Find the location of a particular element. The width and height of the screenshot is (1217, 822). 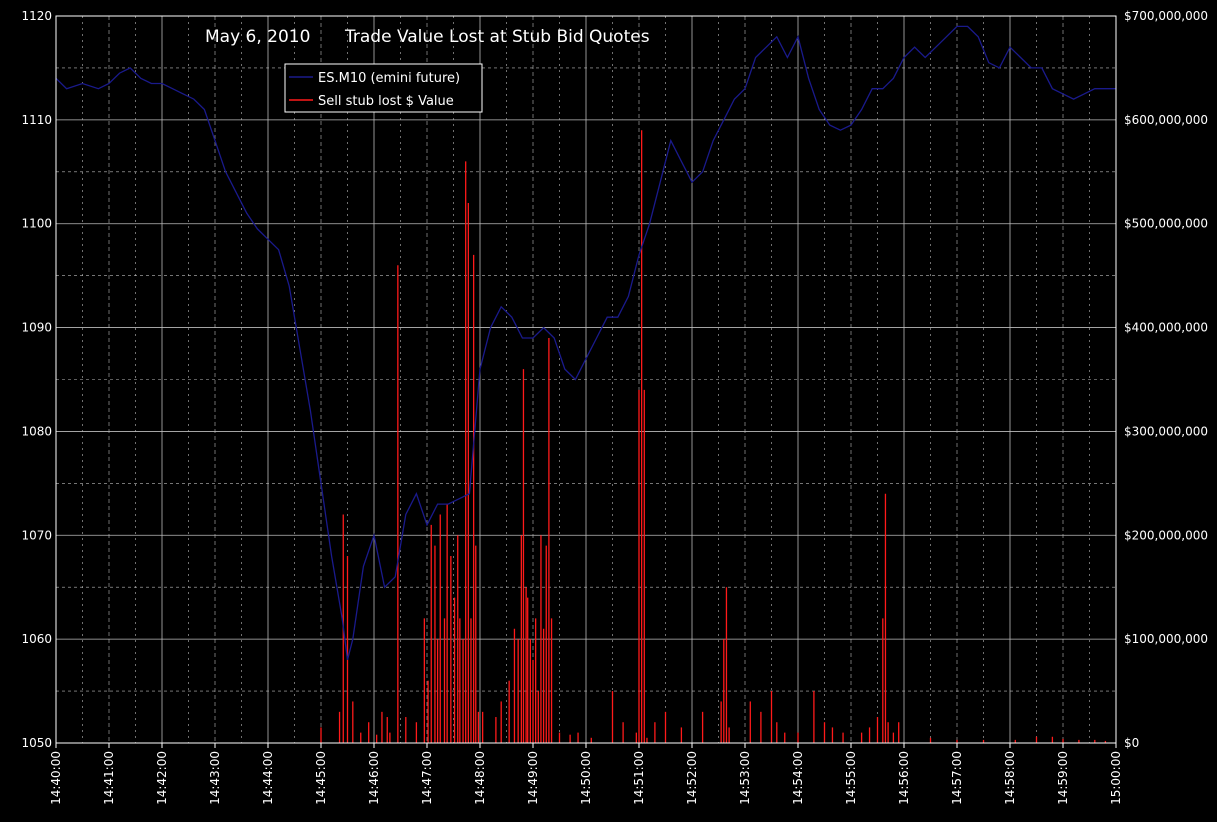

x-tick-label: 15:00:00 is located at coordinates (1116, 778).